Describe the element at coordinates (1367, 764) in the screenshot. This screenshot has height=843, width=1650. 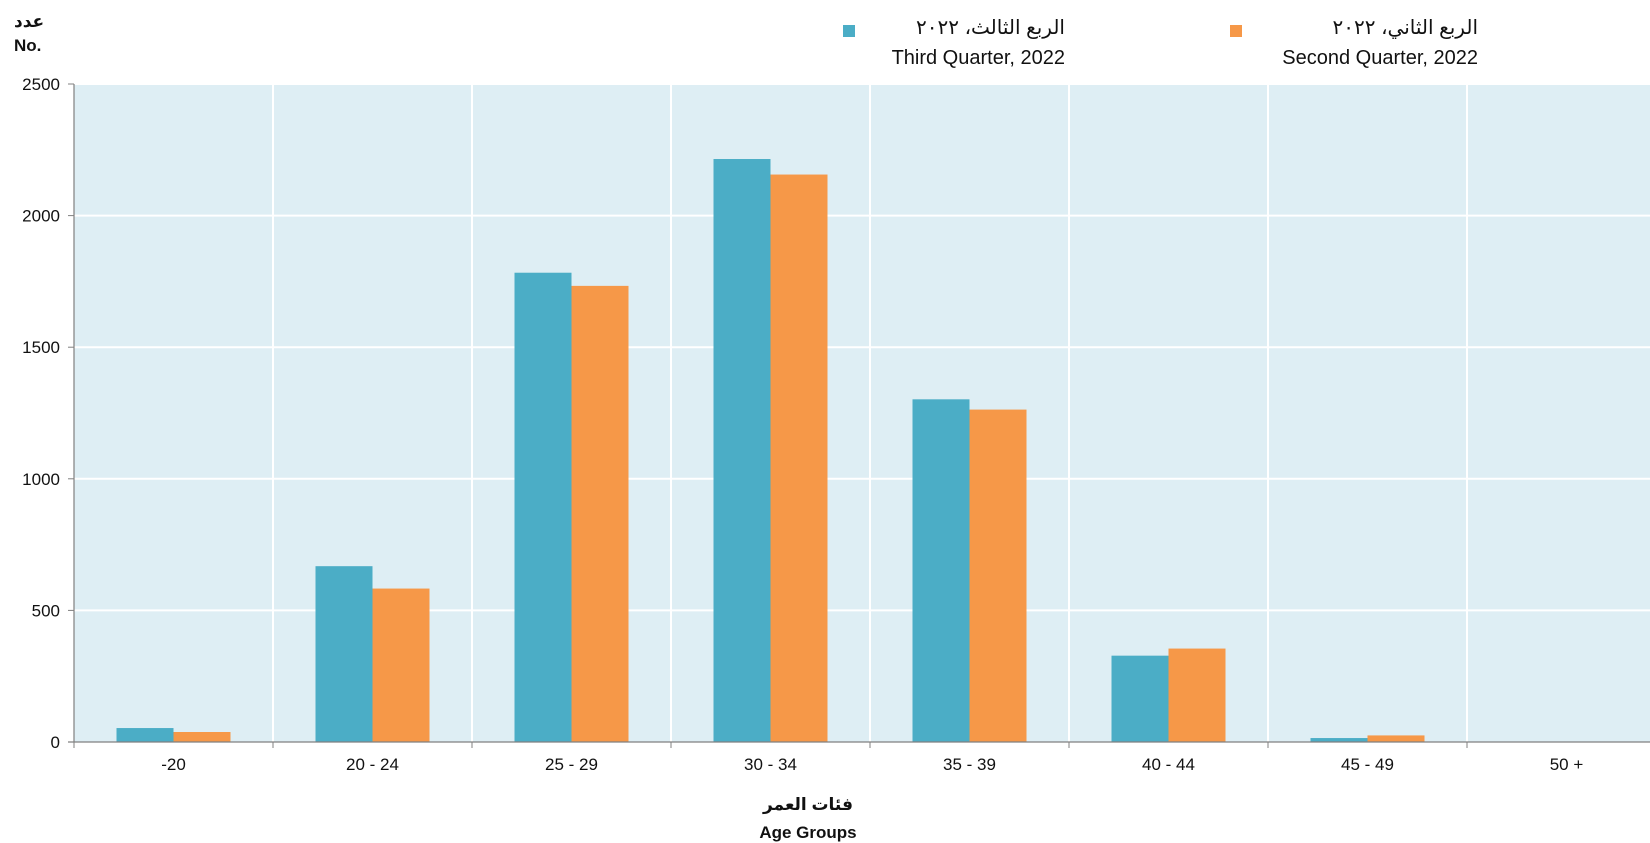
I see `x-tick-label: 45 - 49` at that location.